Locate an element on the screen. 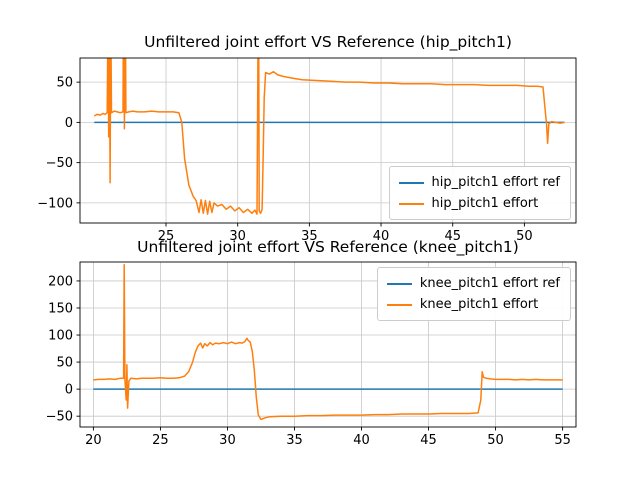  x-tick-label: 20 is located at coordinates (93, 440).